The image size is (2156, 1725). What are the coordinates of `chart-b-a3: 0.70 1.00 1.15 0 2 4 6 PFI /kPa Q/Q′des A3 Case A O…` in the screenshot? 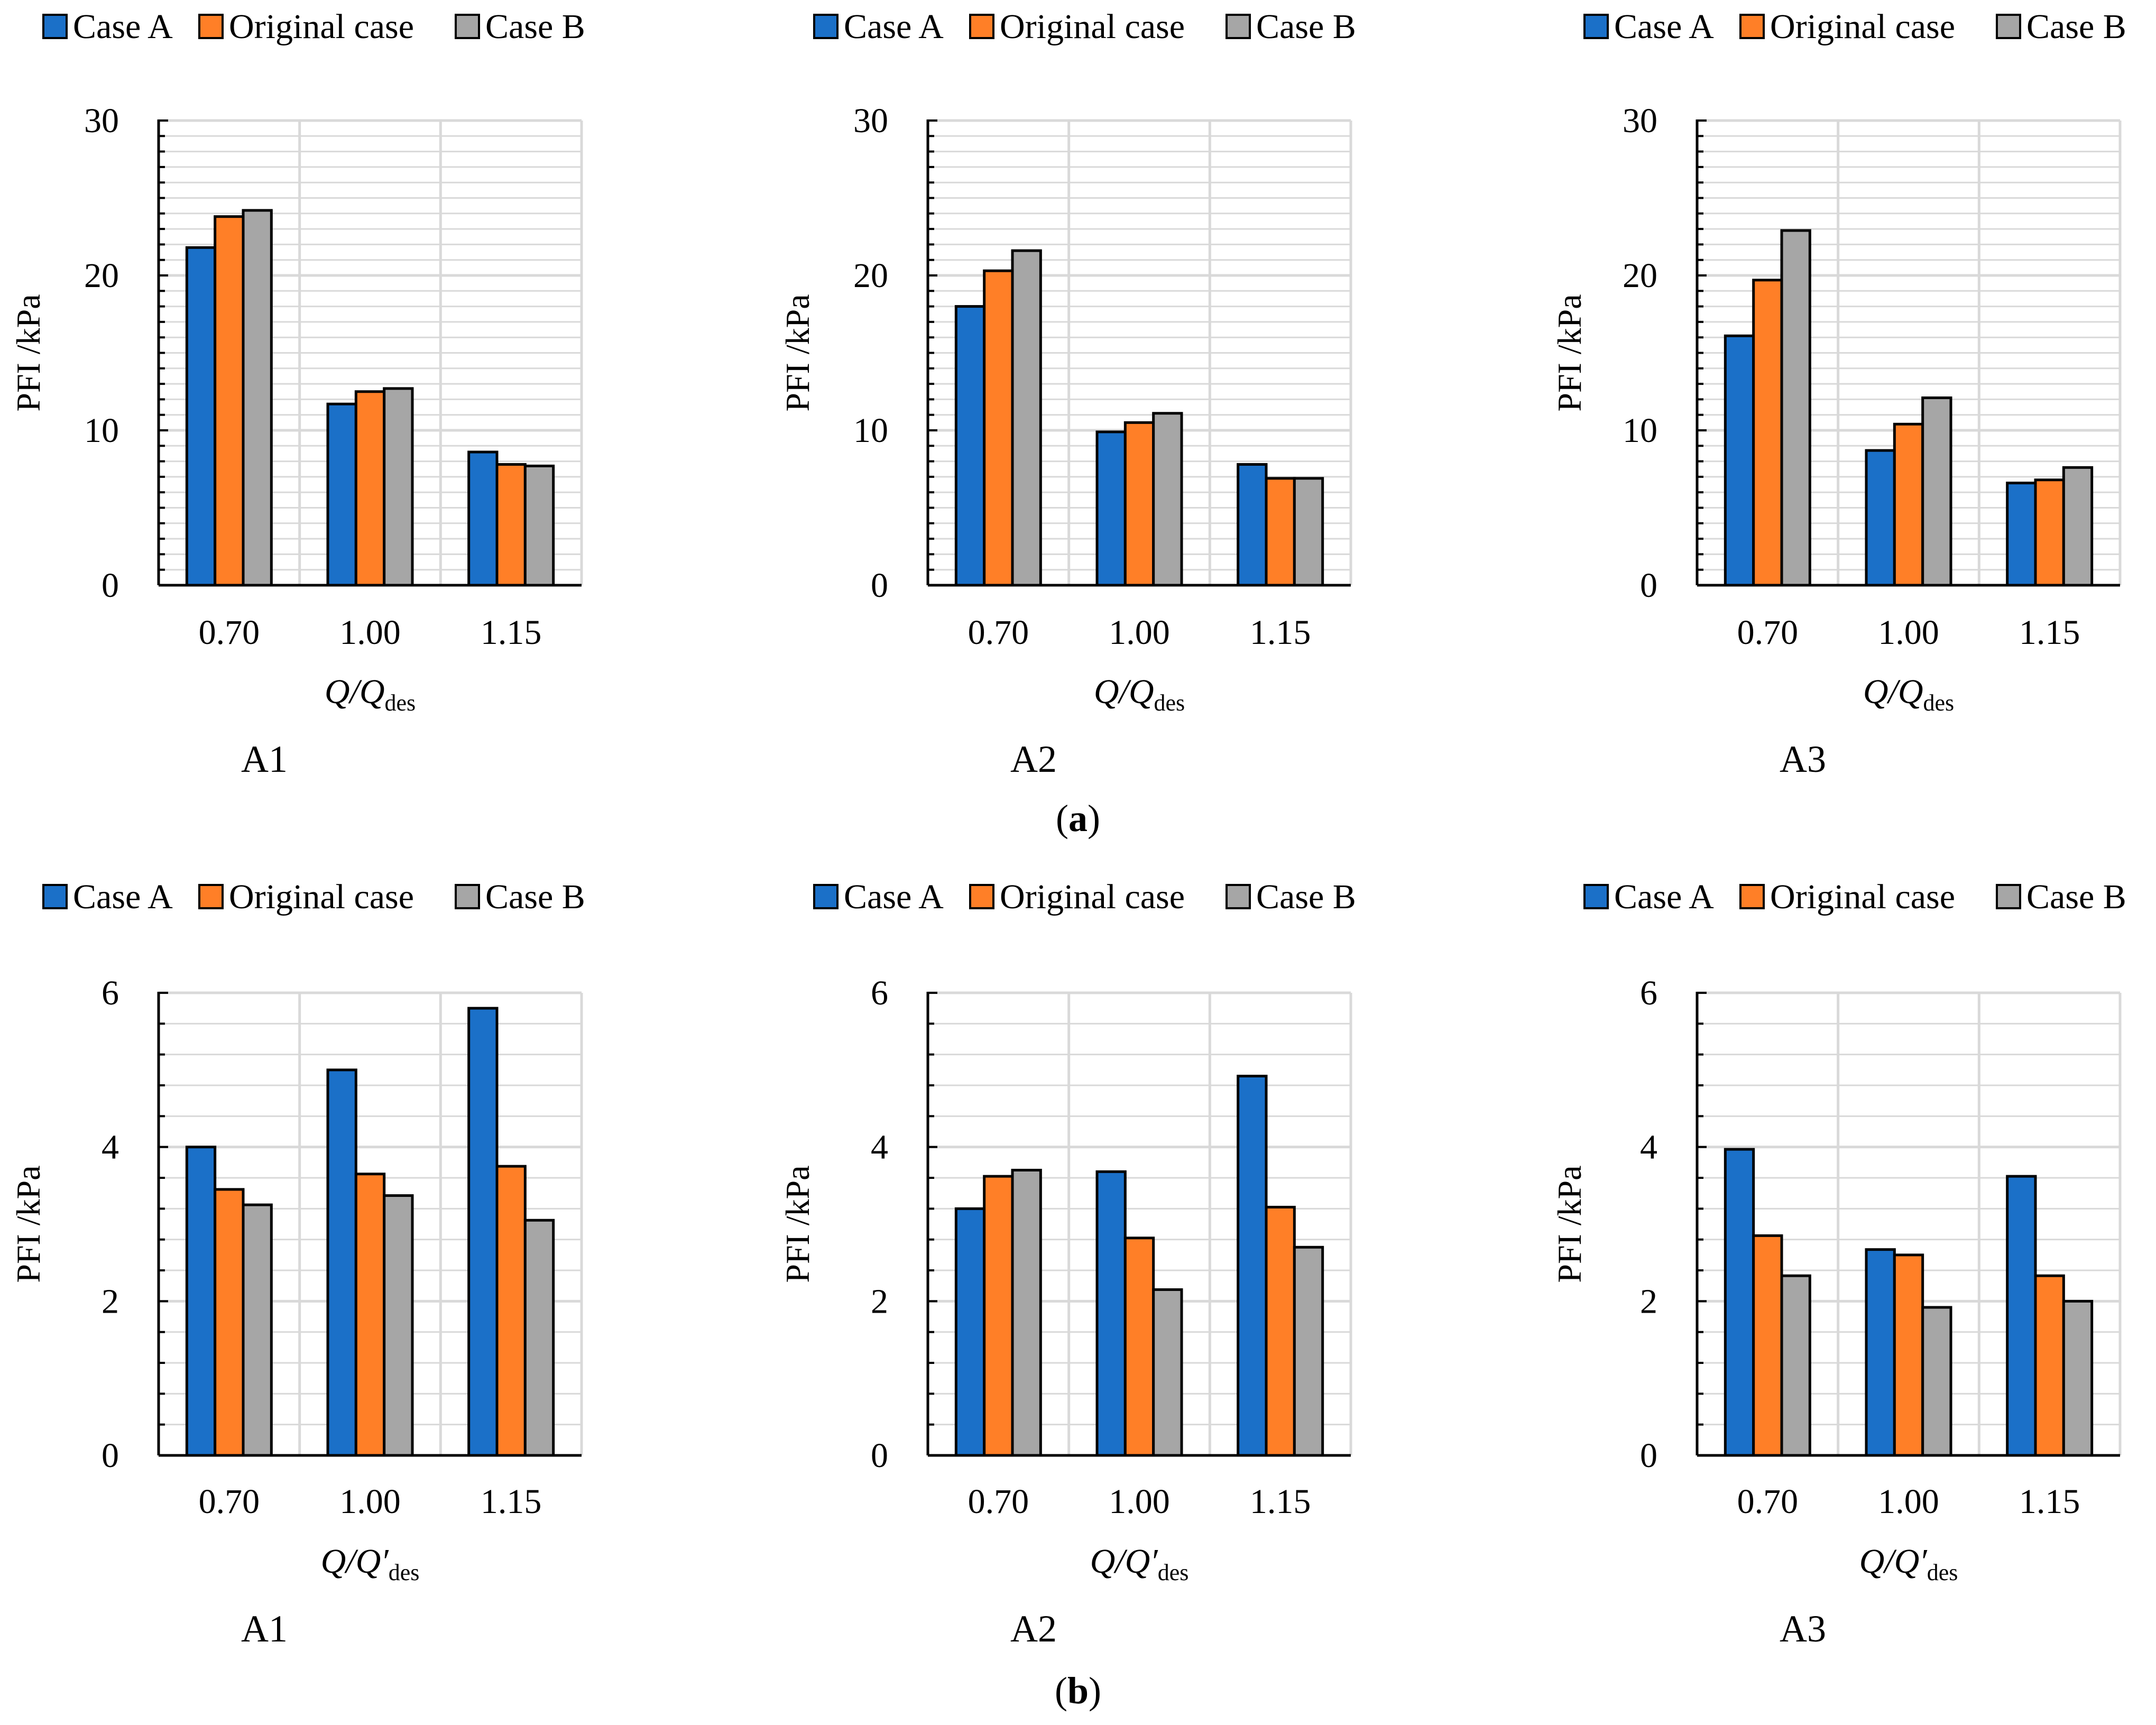 It's located at (1838, 1264).